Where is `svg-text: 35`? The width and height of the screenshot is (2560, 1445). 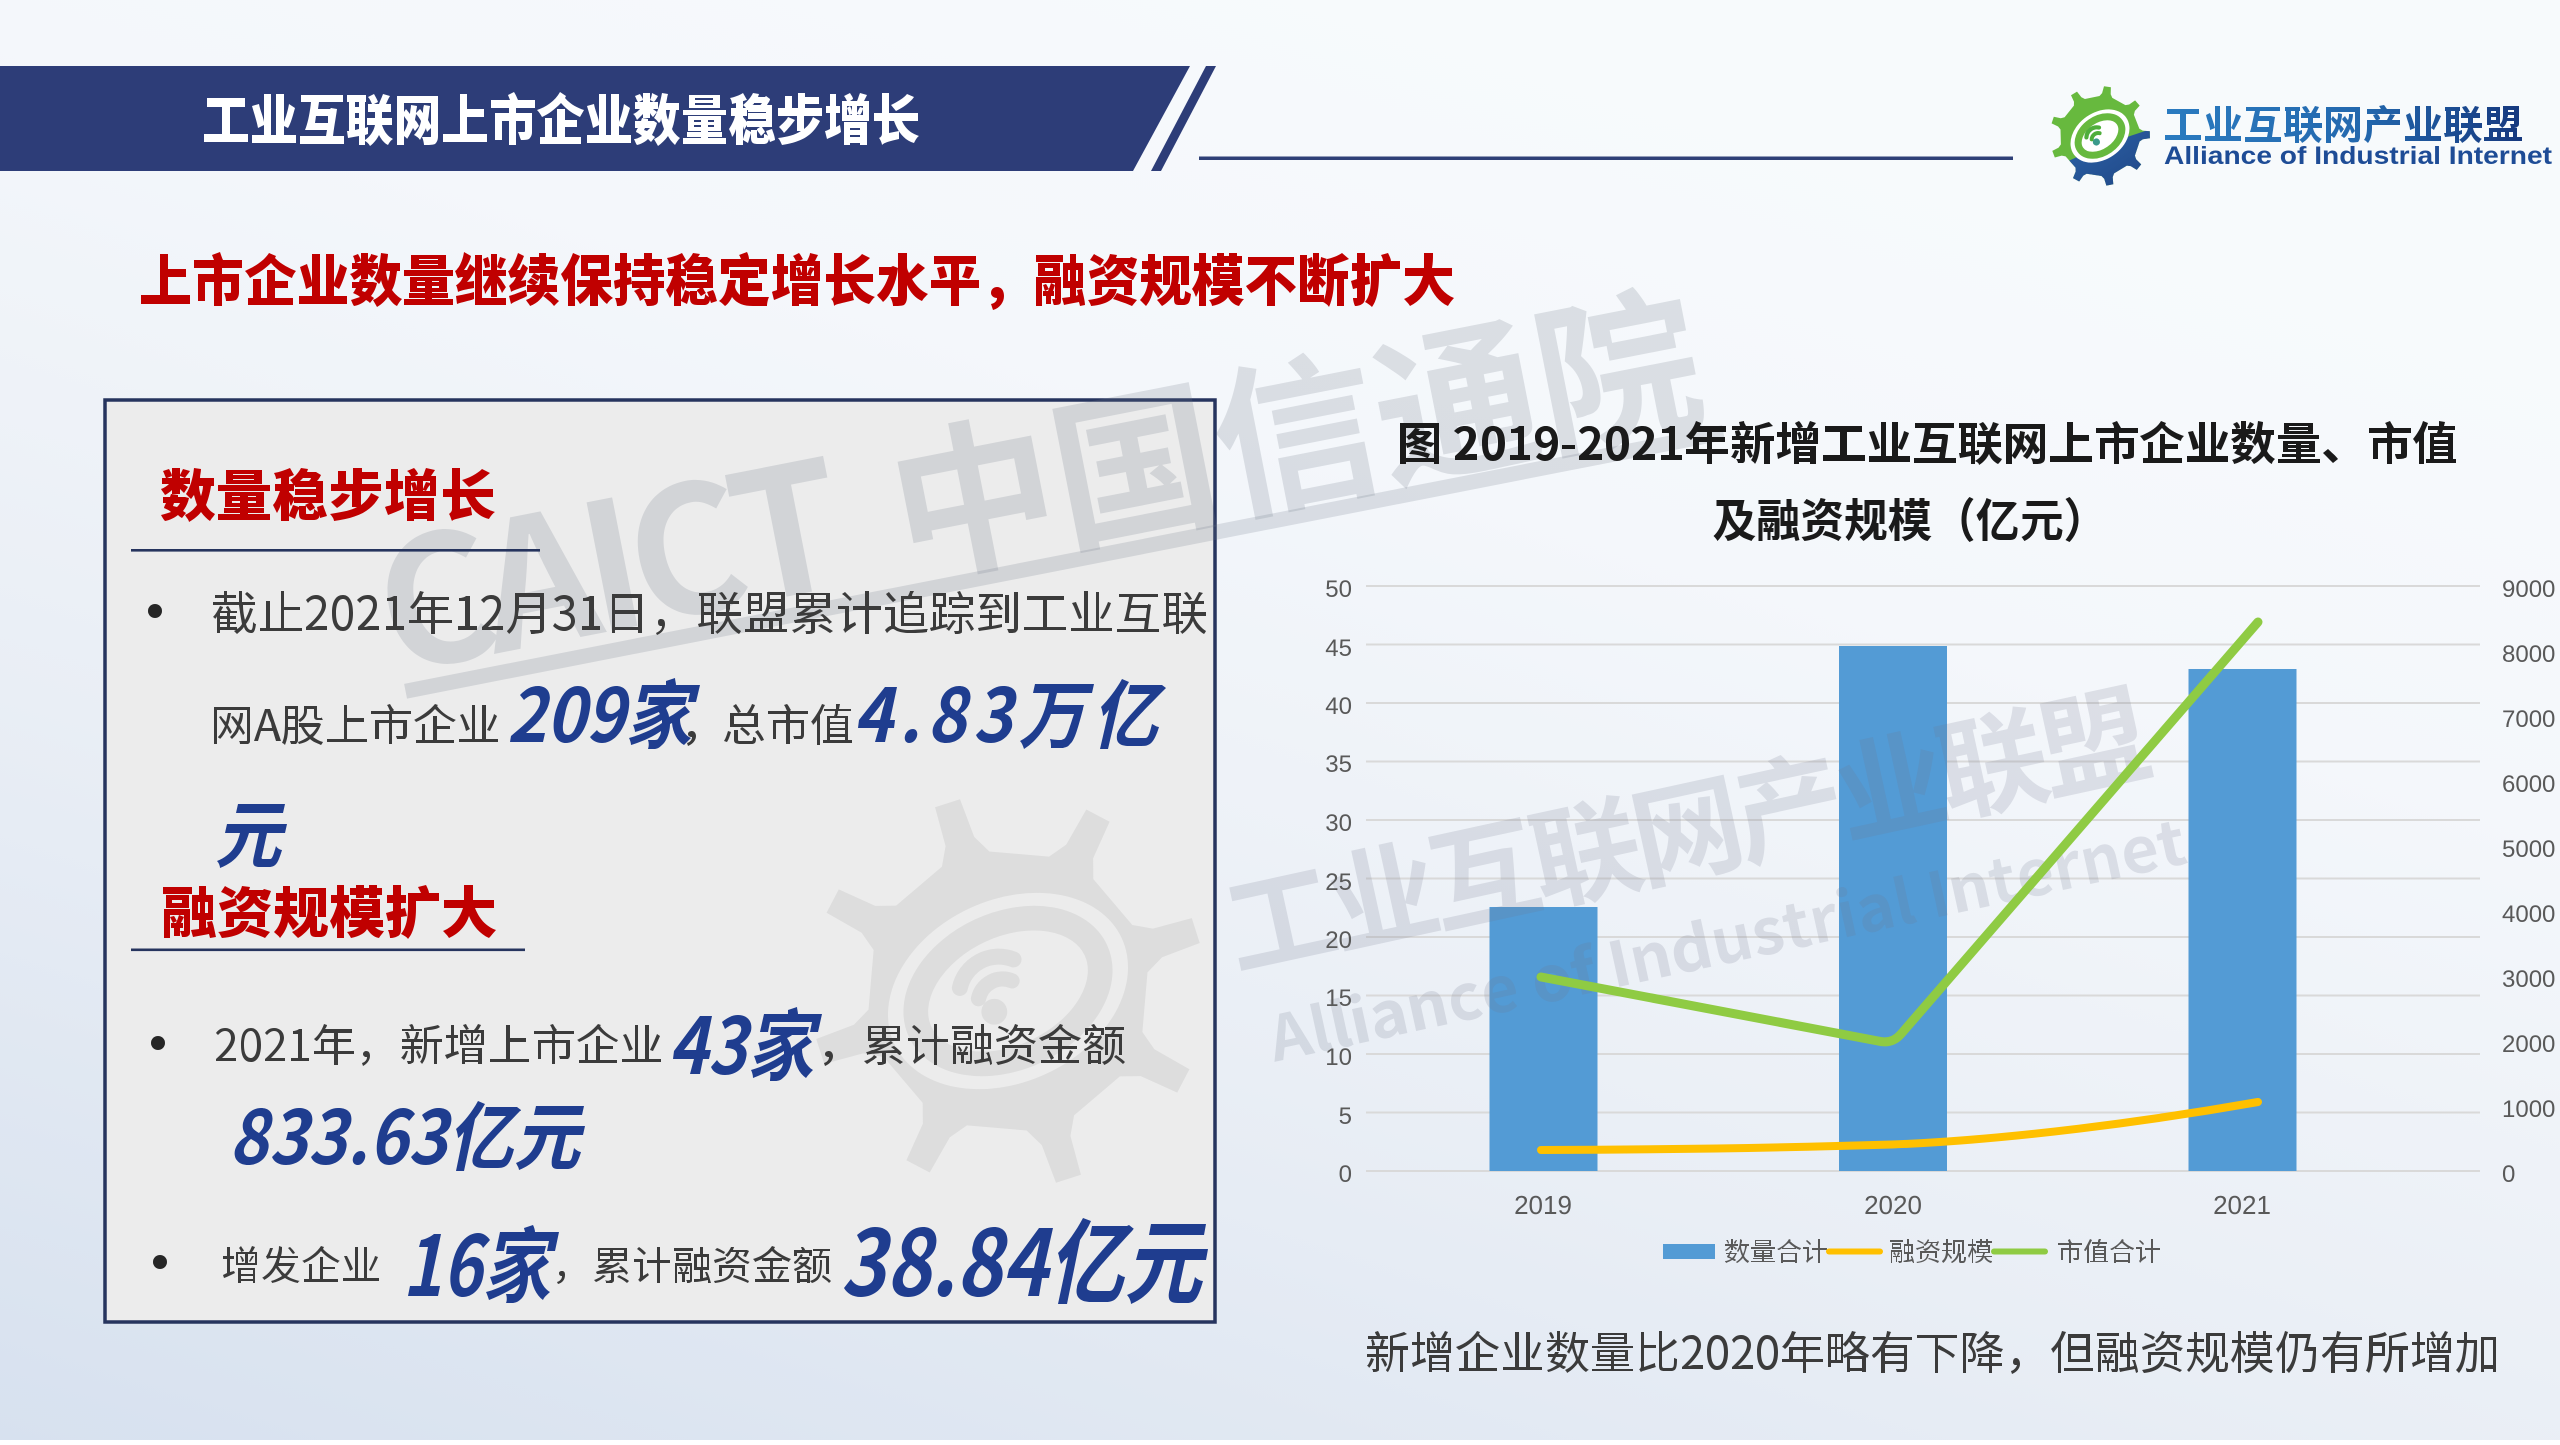 svg-text: 35 is located at coordinates (1338, 764).